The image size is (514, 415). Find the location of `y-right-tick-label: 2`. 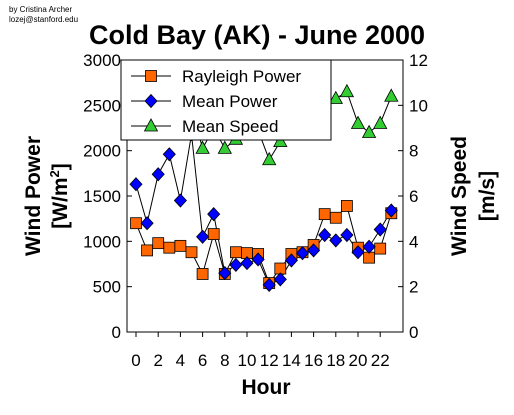

y-right-tick-label: 2 is located at coordinates (413, 287).